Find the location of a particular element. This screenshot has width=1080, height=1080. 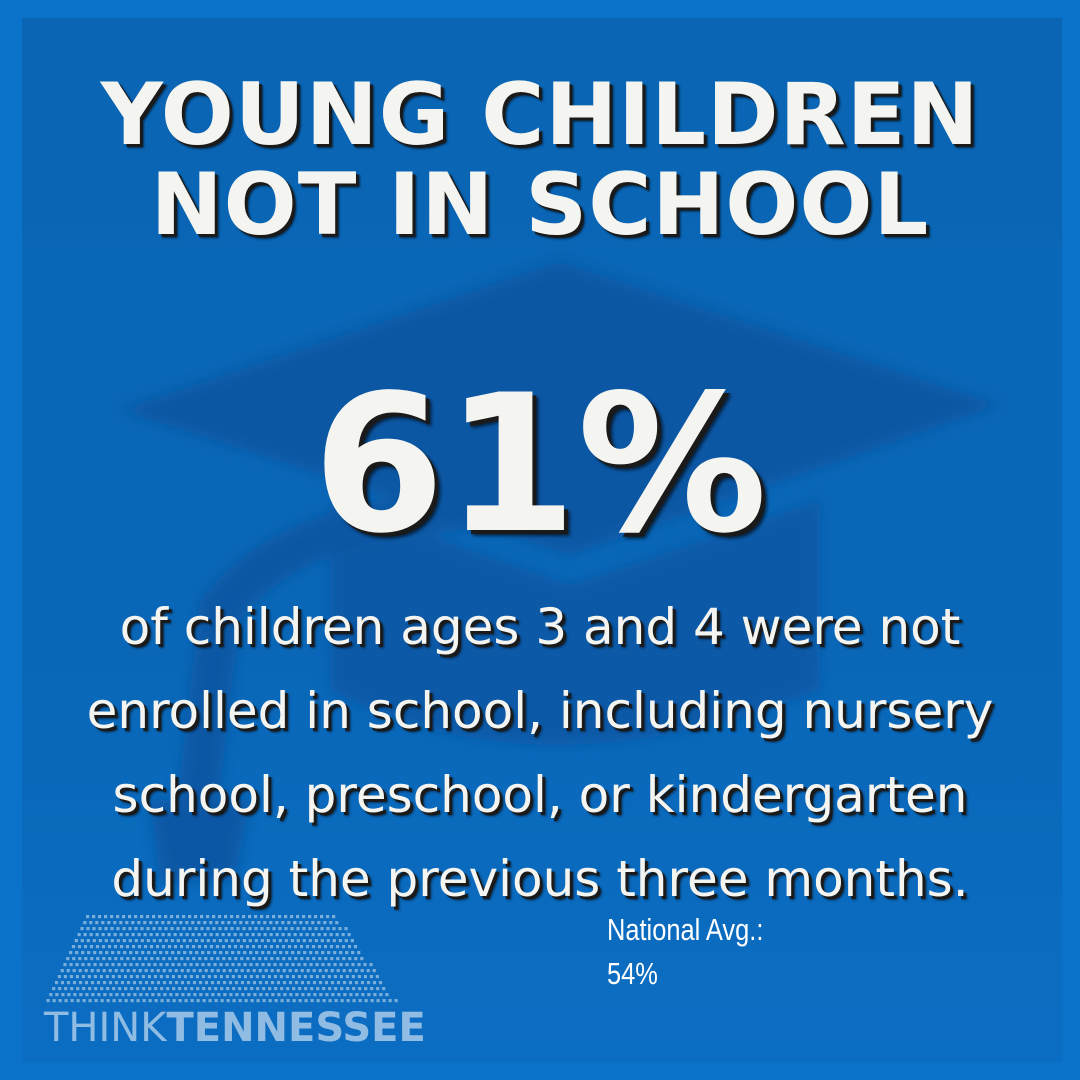

national-average: National Avg.: 54% is located at coordinates (685, 952).